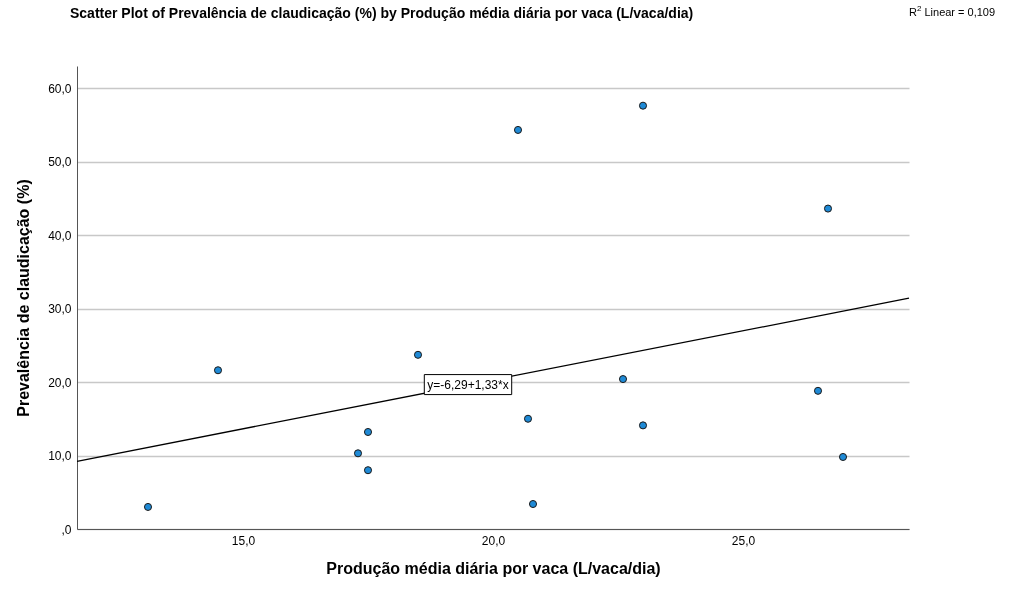  Describe the element at coordinates (60, 162) in the screenshot. I see `y-tick-label: 50,0` at that location.